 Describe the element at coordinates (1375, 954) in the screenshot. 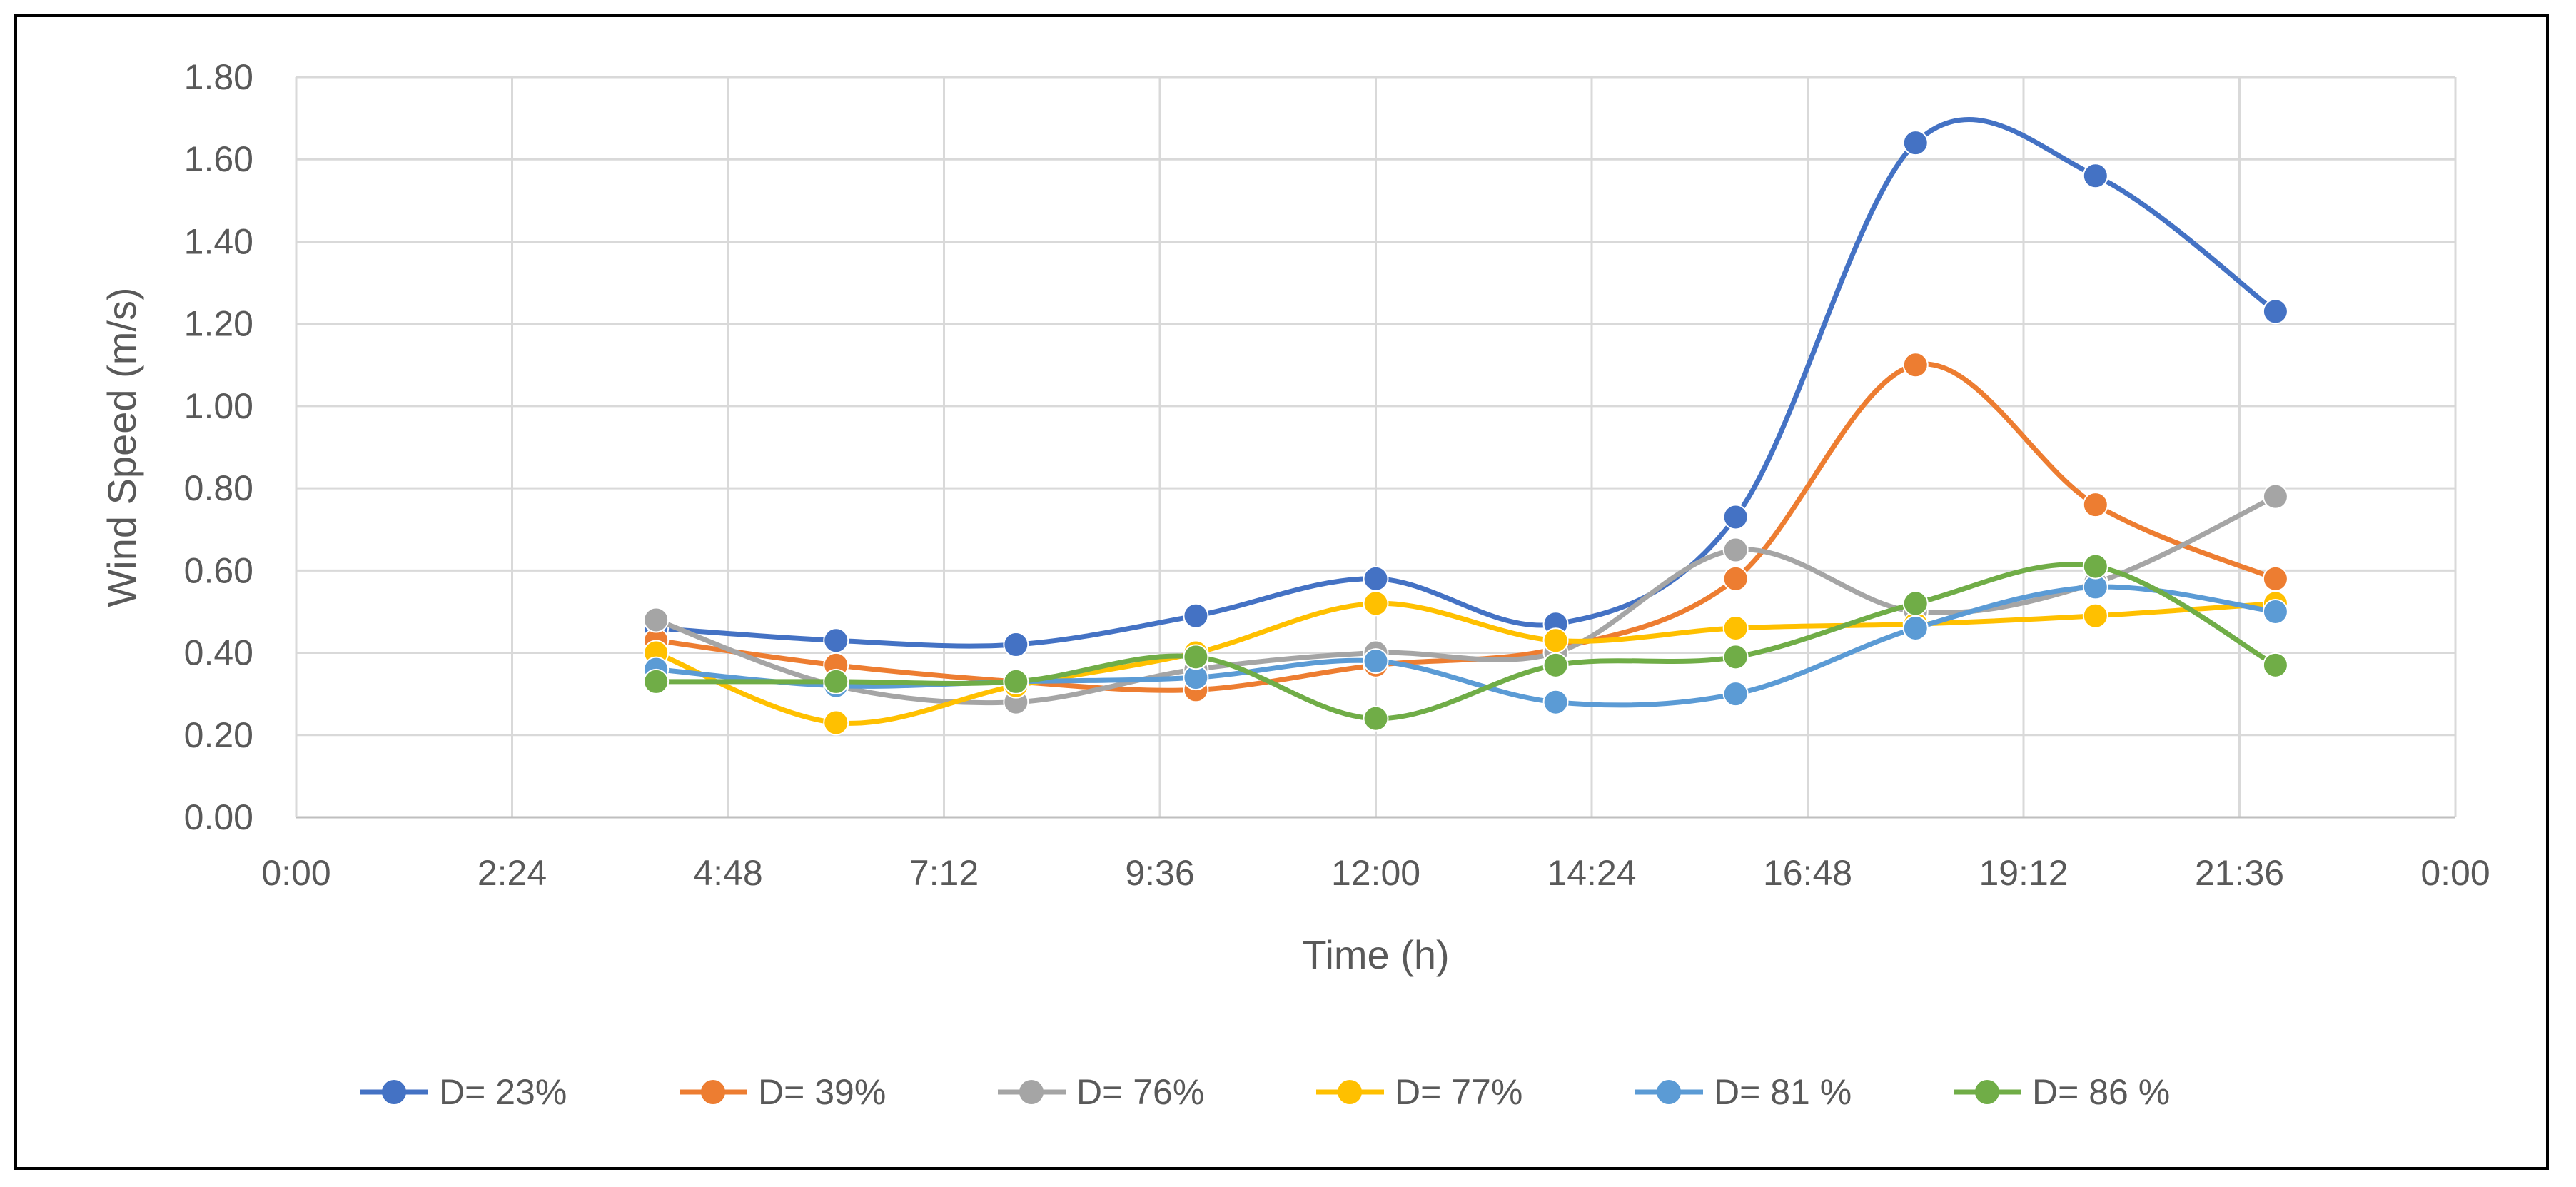

I see `x-axis-title: Time (h)` at that location.